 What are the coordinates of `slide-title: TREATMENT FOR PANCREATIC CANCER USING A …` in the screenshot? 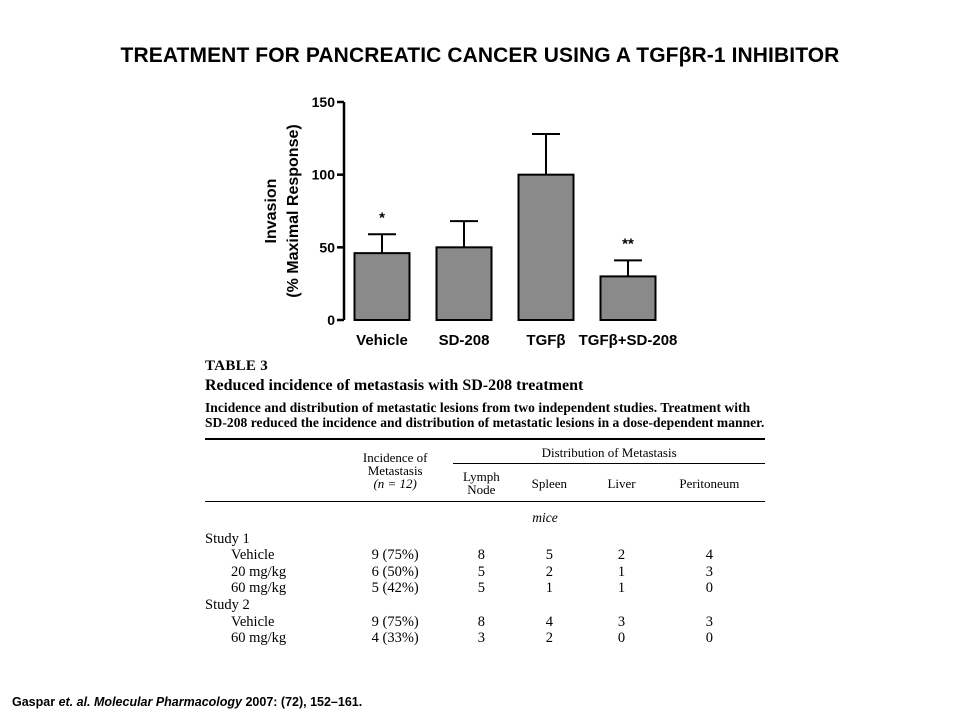 It's located at (480, 55).